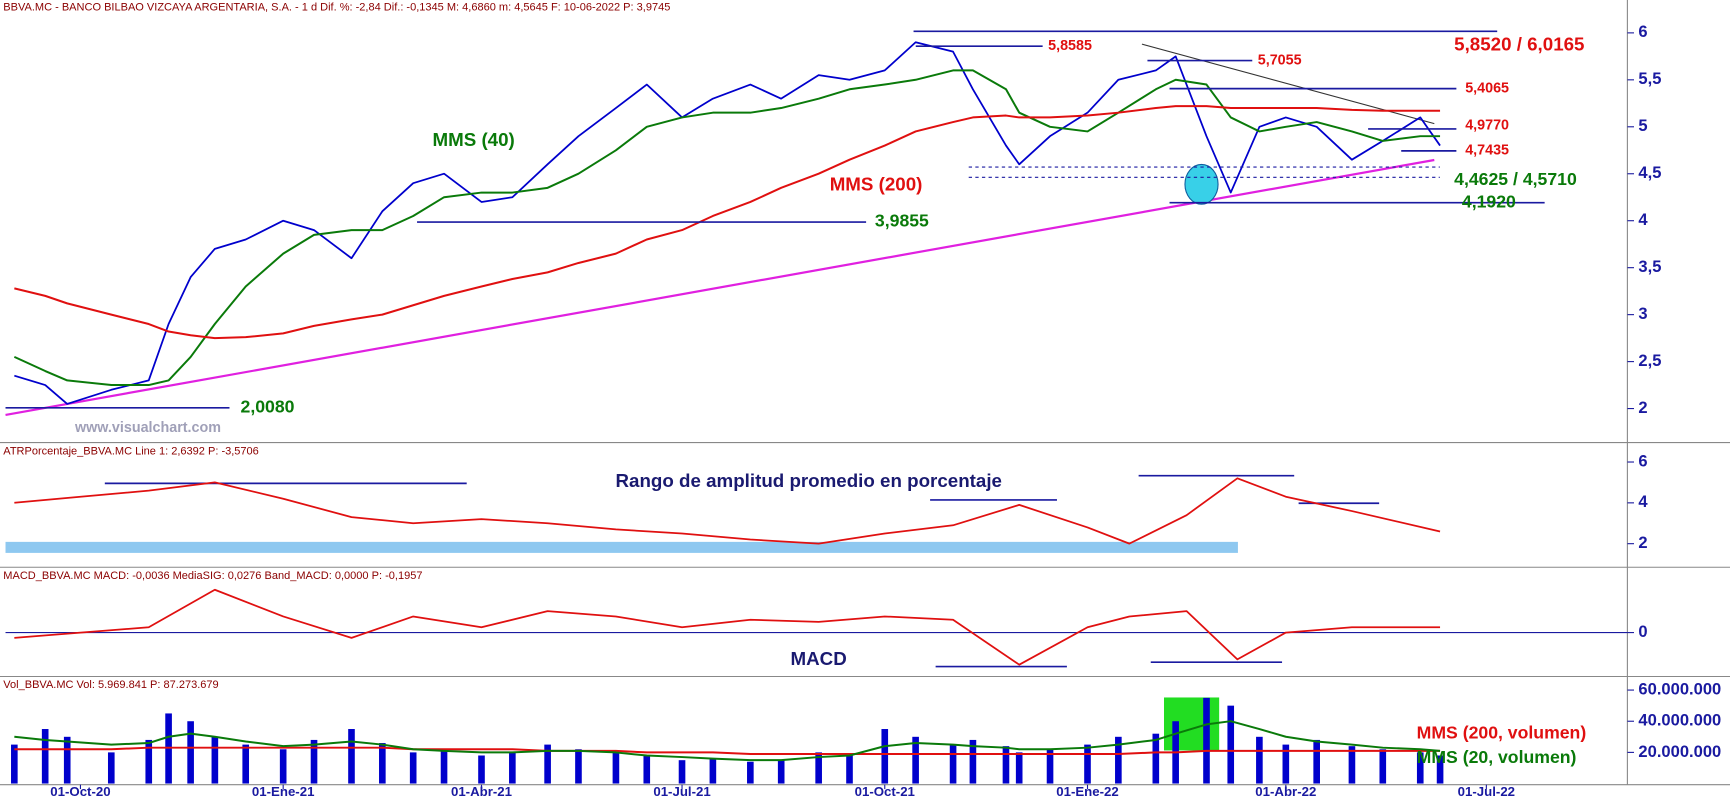 Image resolution: width=1730 pixels, height=799 pixels. Describe the element at coordinates (268, 406) in the screenshot. I see `level-label: 2,0080` at that location.